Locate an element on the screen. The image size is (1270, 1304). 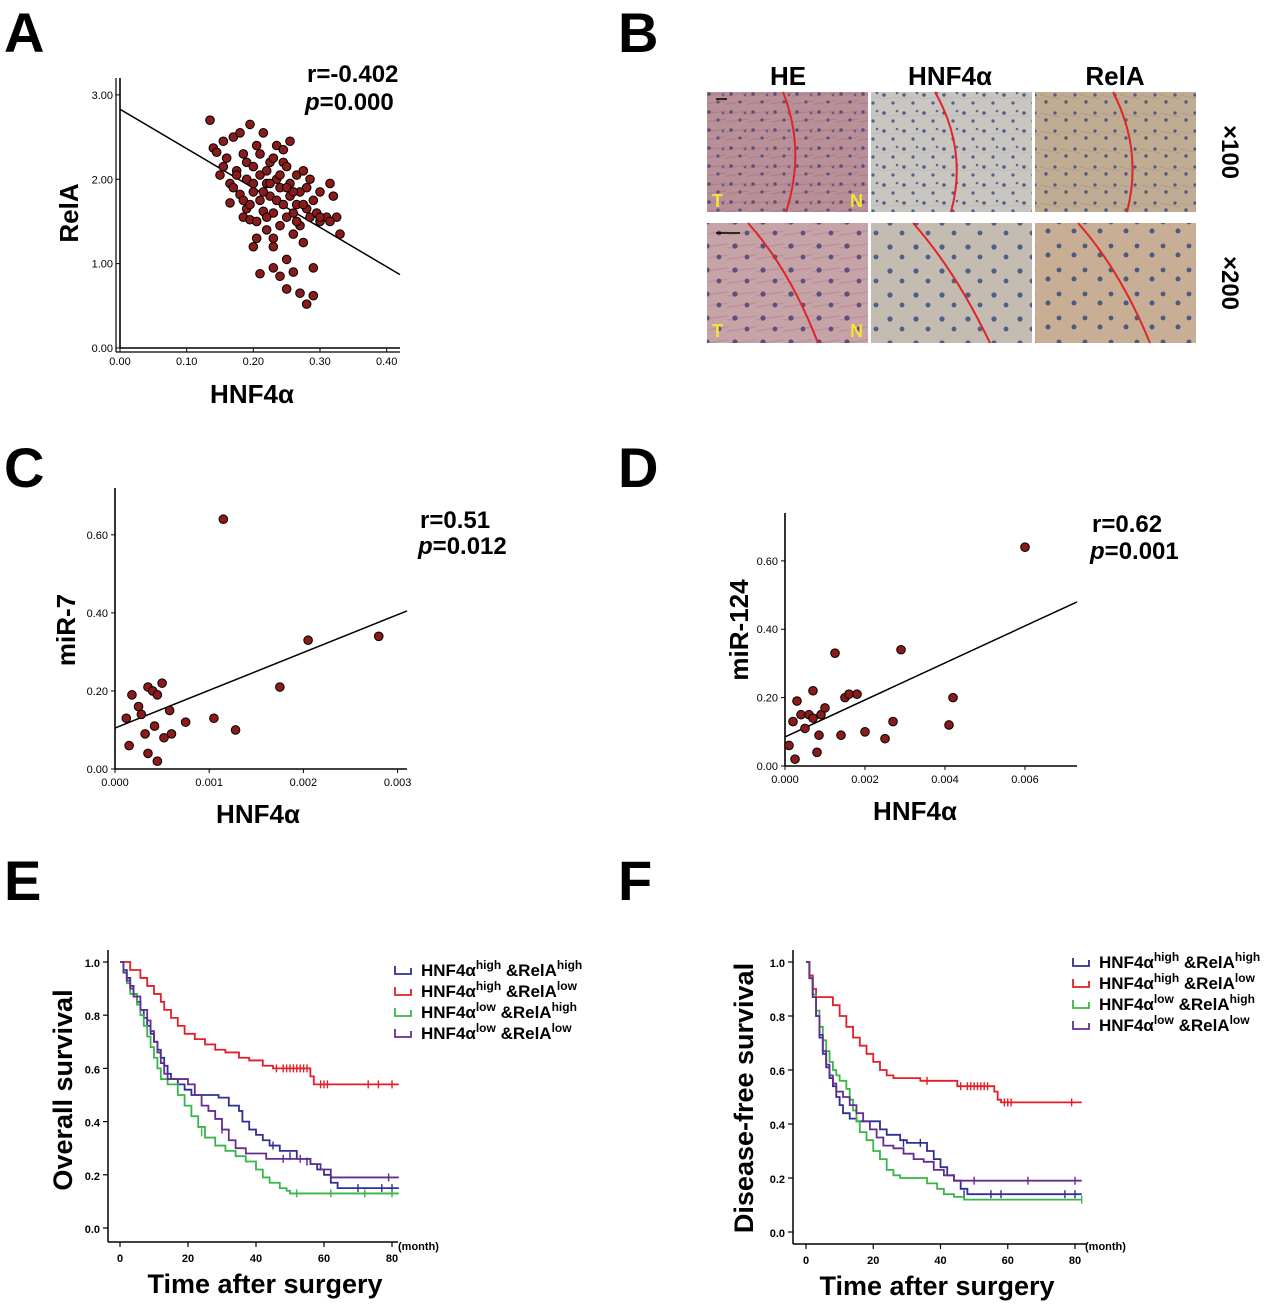
x-tick-label: 0.001 is located at coordinates (209, 783).